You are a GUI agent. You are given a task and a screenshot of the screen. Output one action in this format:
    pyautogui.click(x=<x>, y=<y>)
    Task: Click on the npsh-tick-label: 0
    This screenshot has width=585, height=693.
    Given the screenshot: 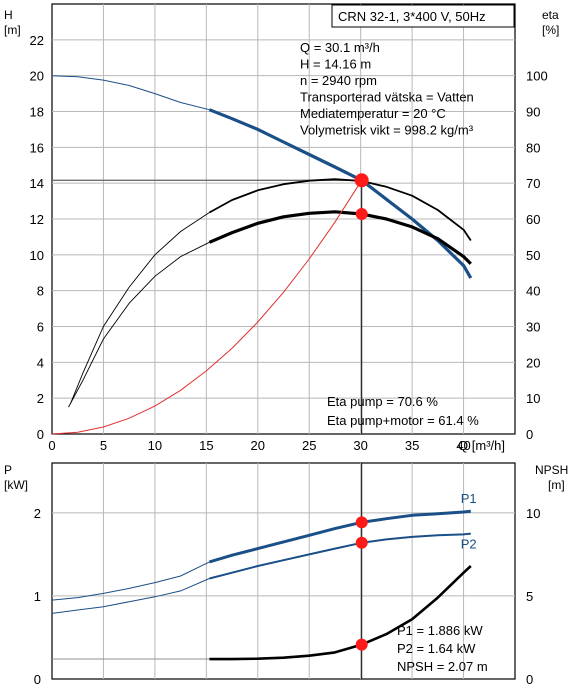 What is the action you would take?
    pyautogui.click(x=529, y=679)
    